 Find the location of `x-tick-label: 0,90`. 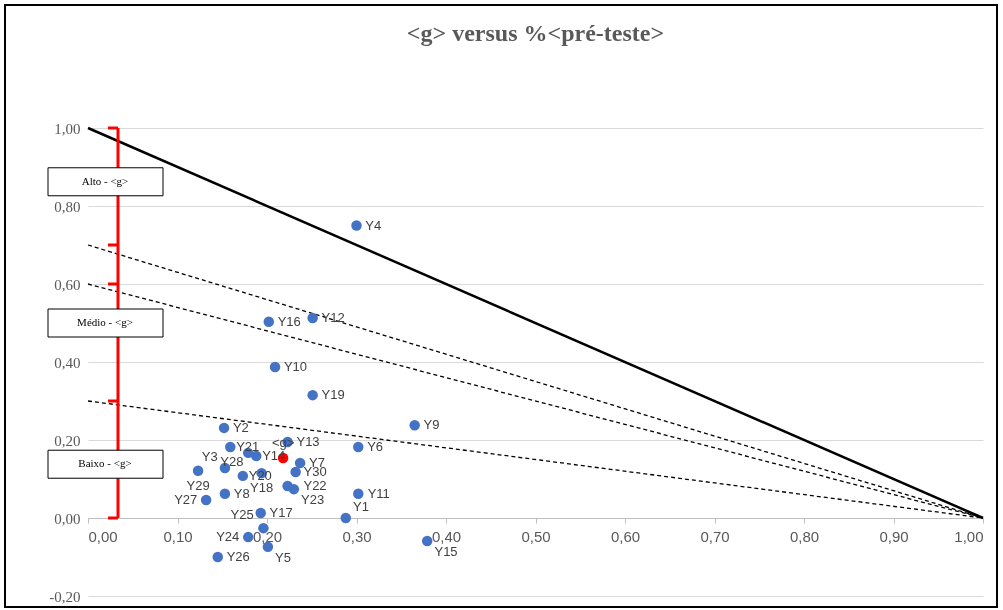

x-tick-label: 0,90 is located at coordinates (894, 536).